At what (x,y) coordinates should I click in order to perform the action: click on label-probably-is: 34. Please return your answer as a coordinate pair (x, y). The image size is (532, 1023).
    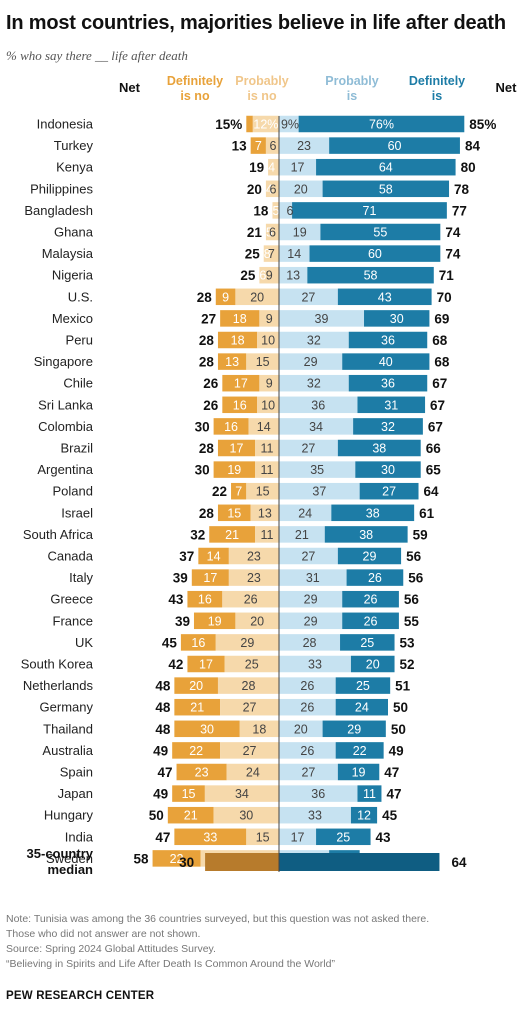
    Looking at the image, I should click on (316, 427).